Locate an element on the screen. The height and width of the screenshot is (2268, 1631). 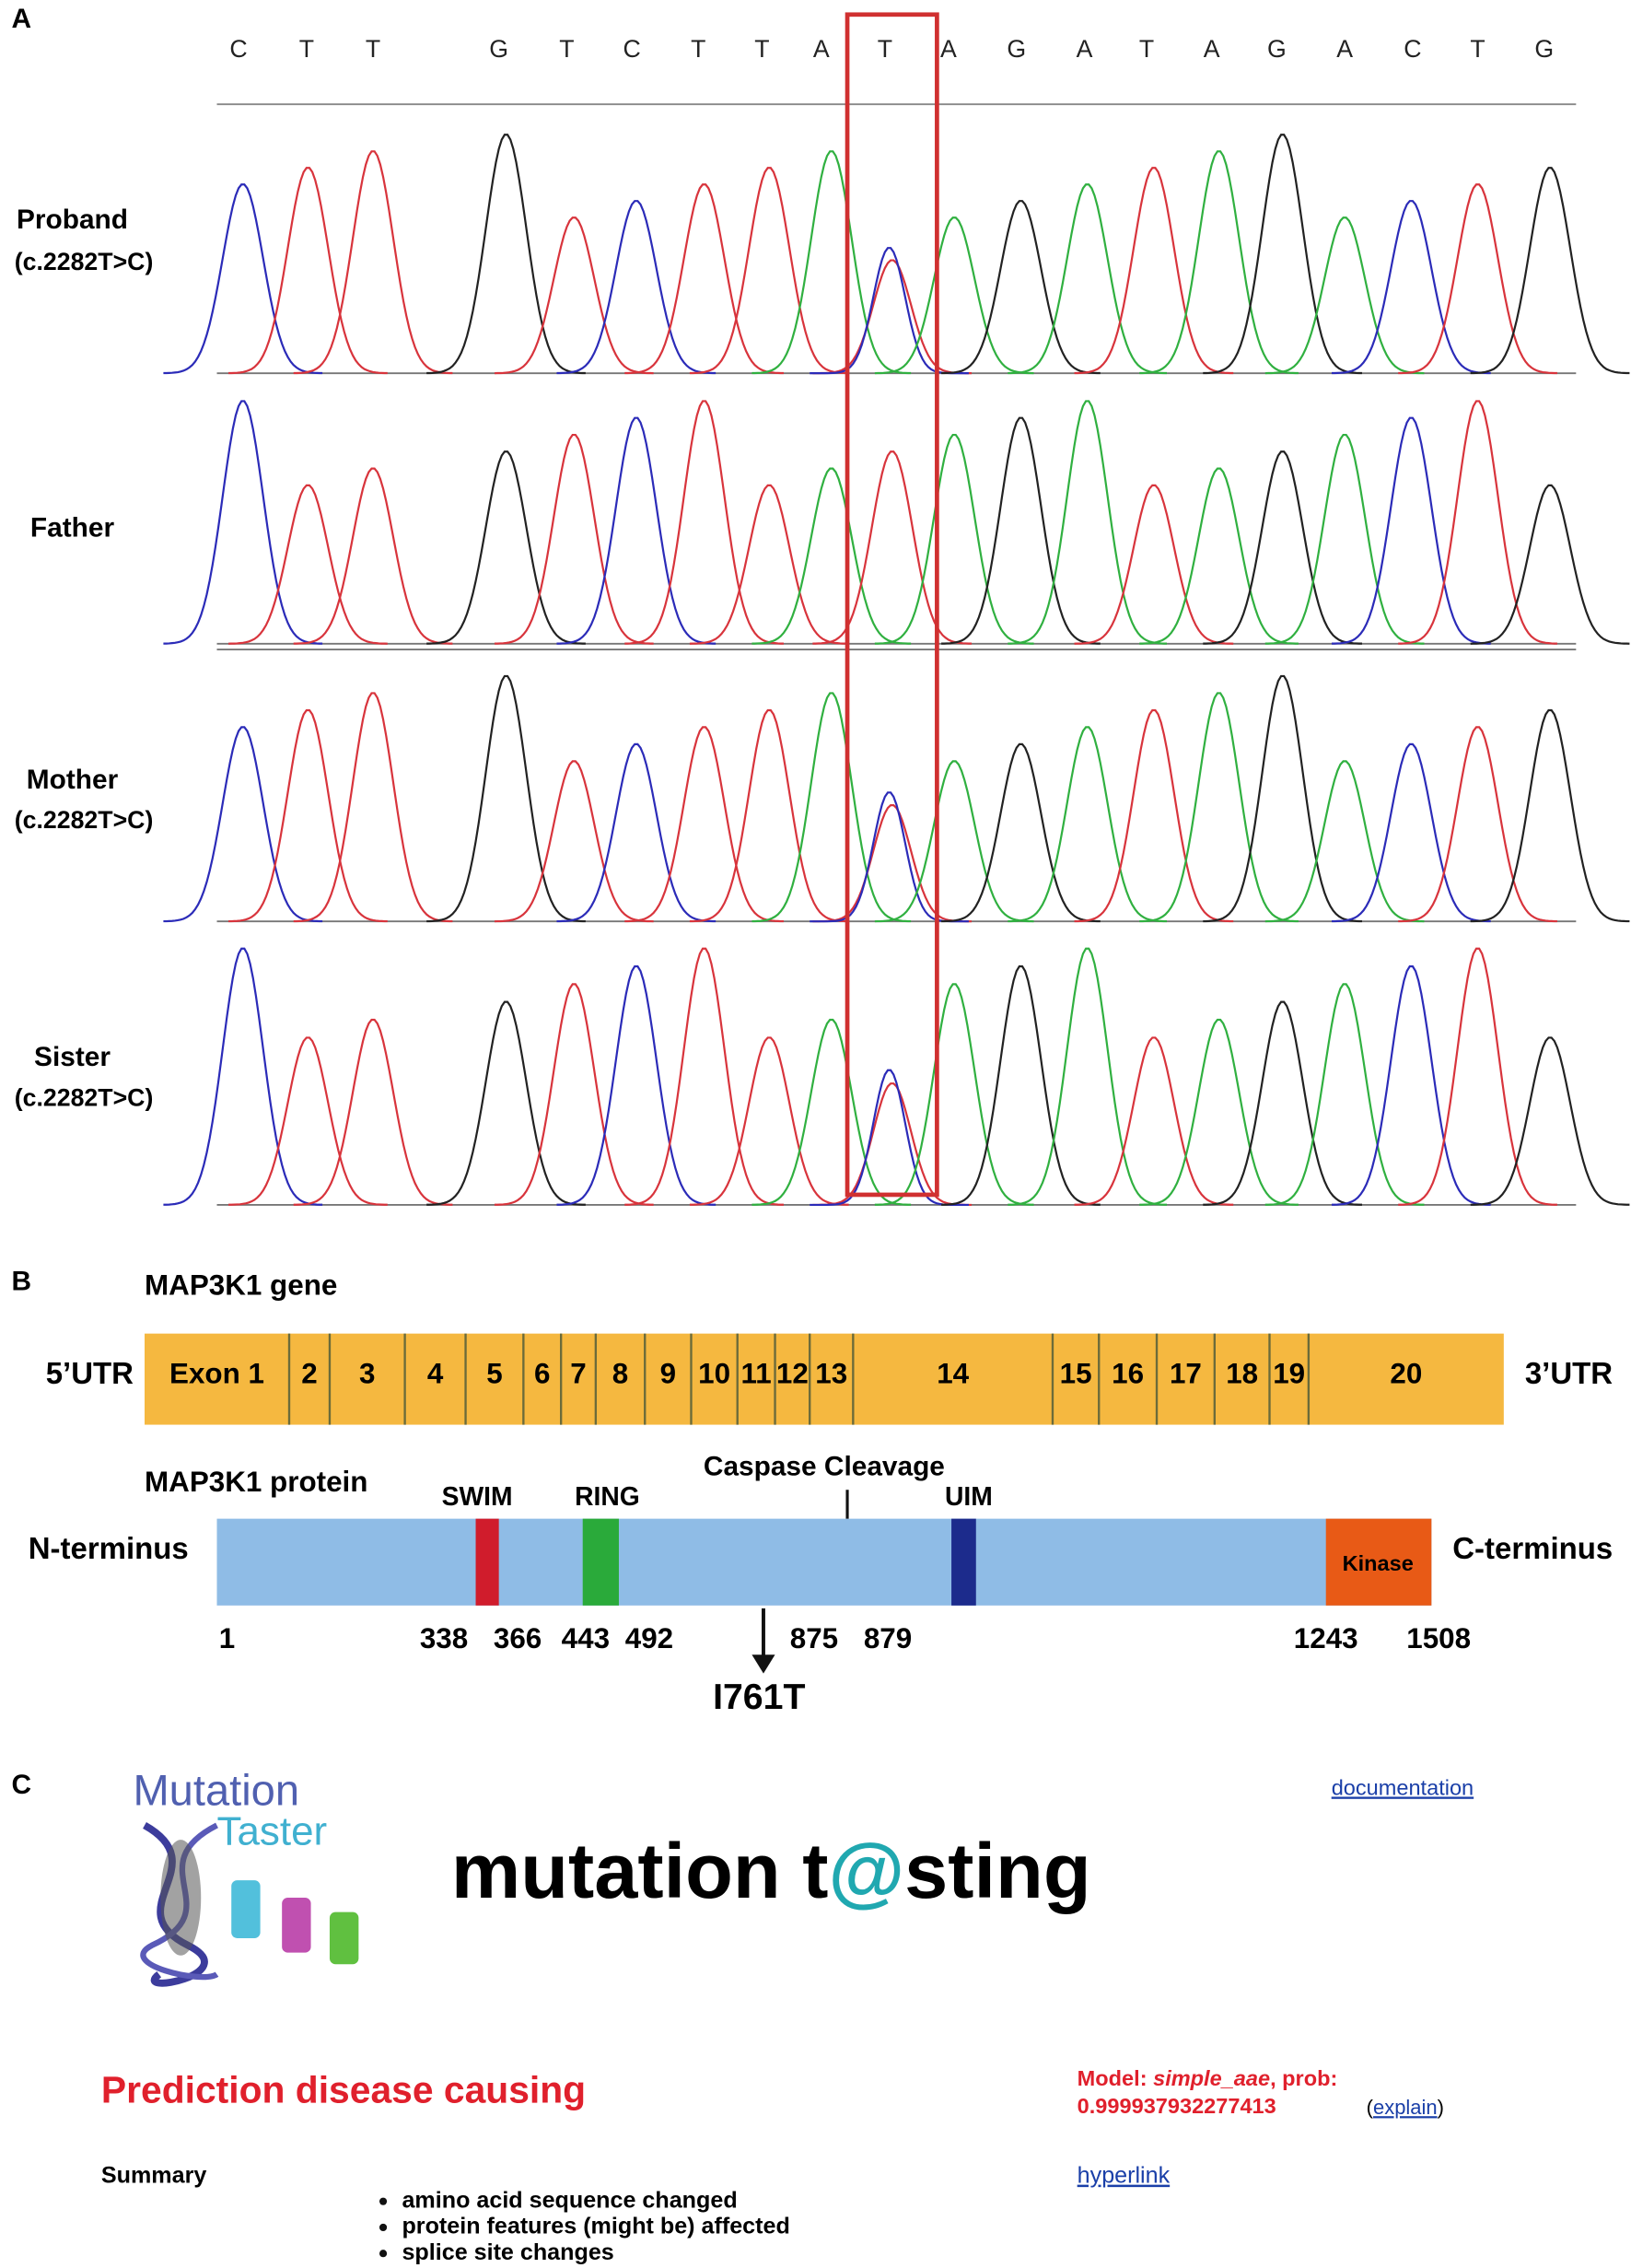
position-label: 1 is located at coordinates (227, 1638).